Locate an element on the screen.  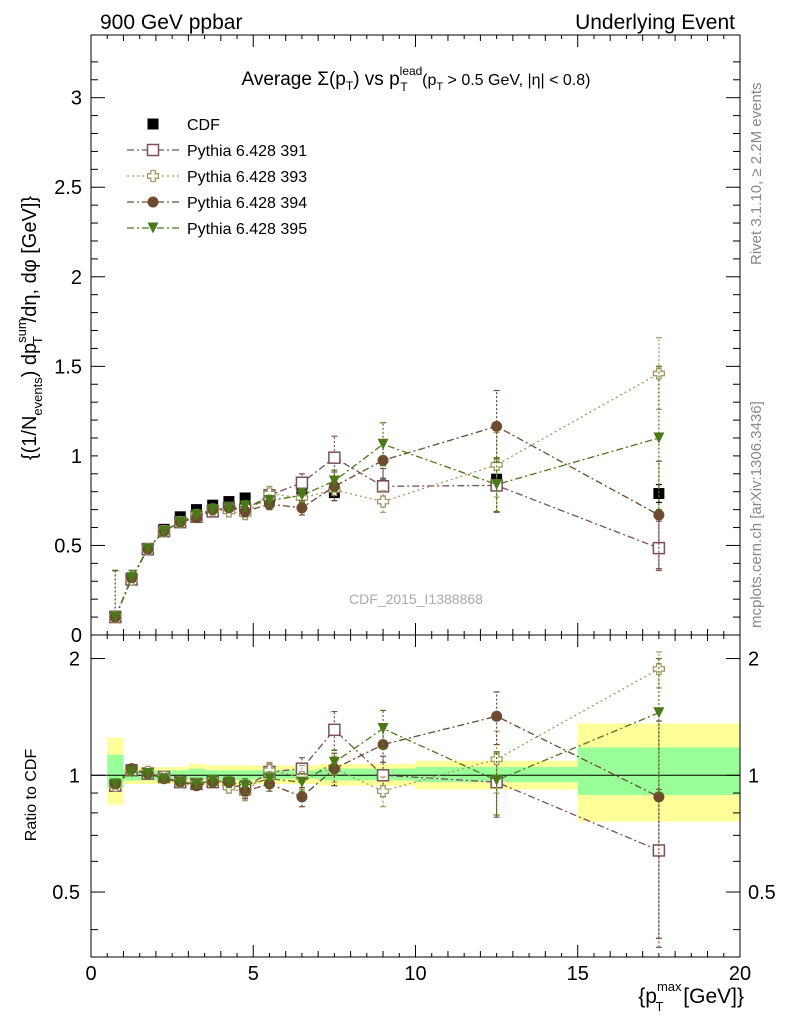
main-y-axis-label: {(1/Nevents) dpsumT/dη, dφ [GeV]} is located at coordinates (29, 328).